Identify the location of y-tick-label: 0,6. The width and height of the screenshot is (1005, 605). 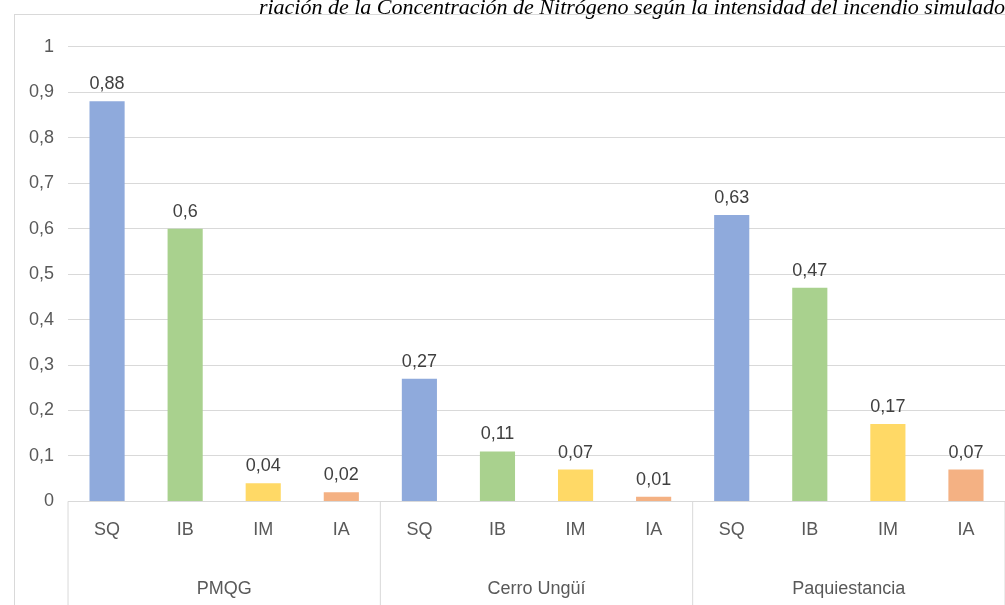
(41, 227).